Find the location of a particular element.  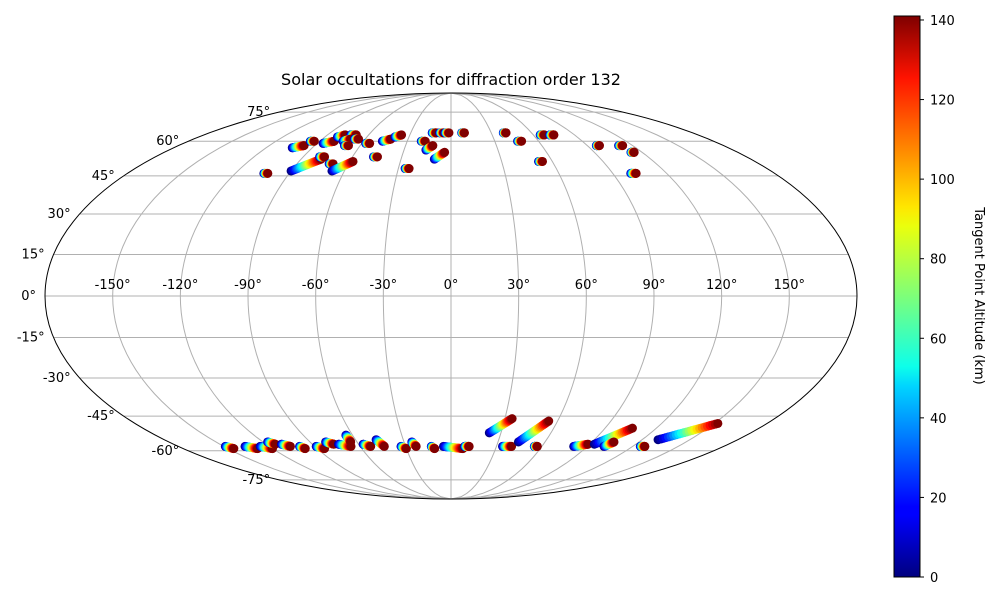

colorbar-tick-label: 120 is located at coordinates (942, 101).